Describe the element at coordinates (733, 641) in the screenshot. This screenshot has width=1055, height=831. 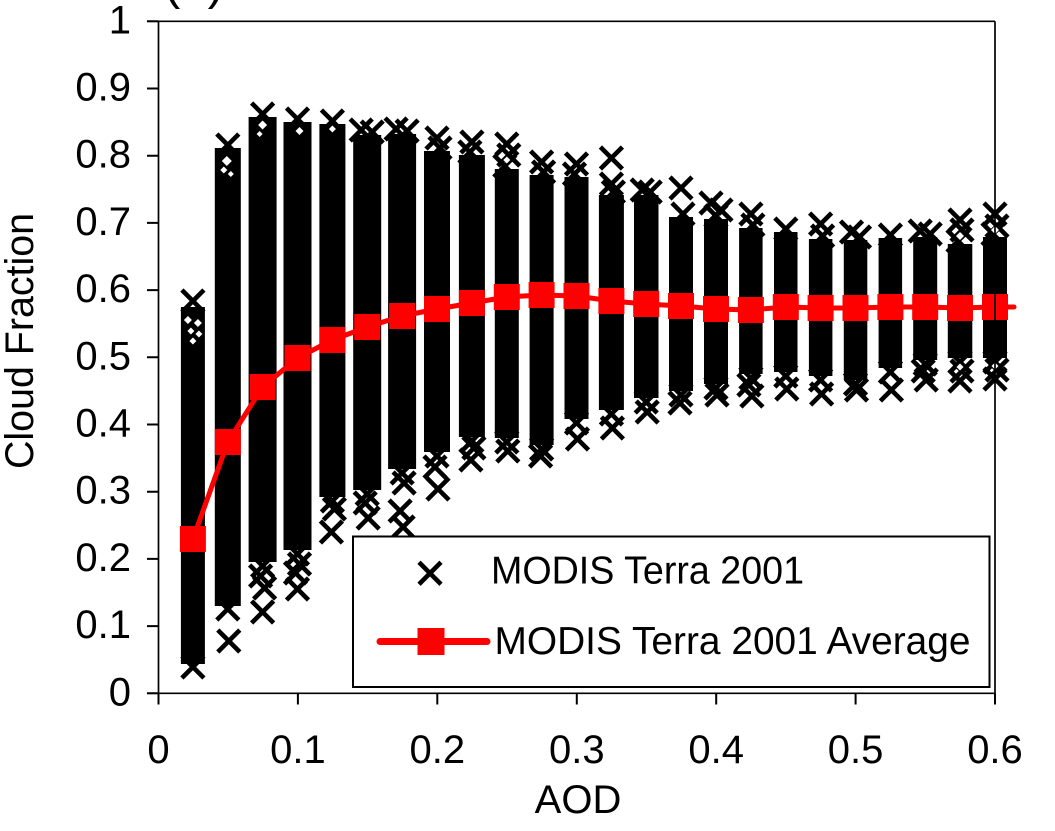
I see `svg-text: MODIS Terra 2001 Average` at that location.